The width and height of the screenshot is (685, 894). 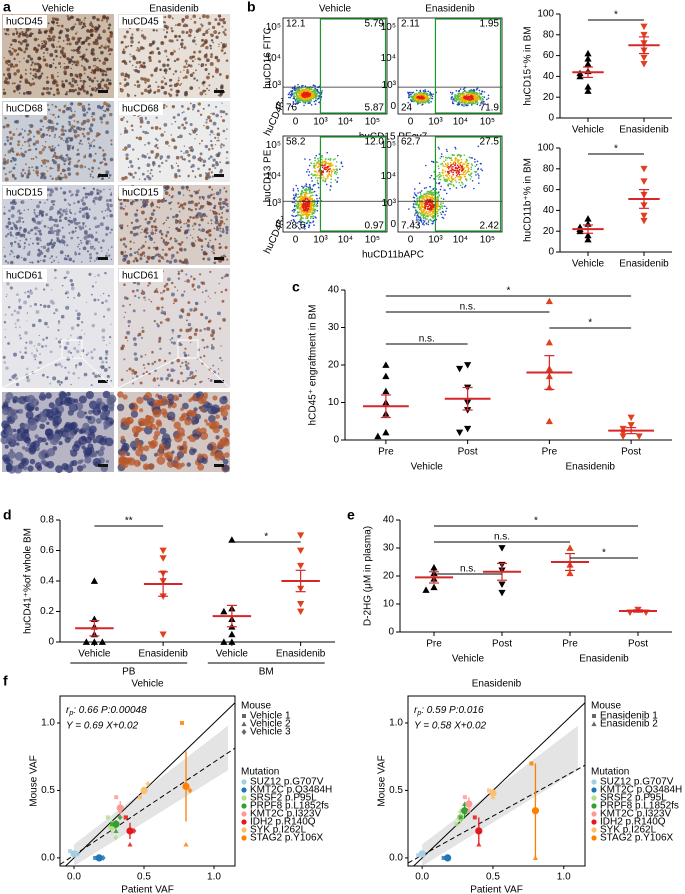 What do you see at coordinates (375, 24) in the screenshot?
I see `quadrant-value: 5.79` at bounding box center [375, 24].